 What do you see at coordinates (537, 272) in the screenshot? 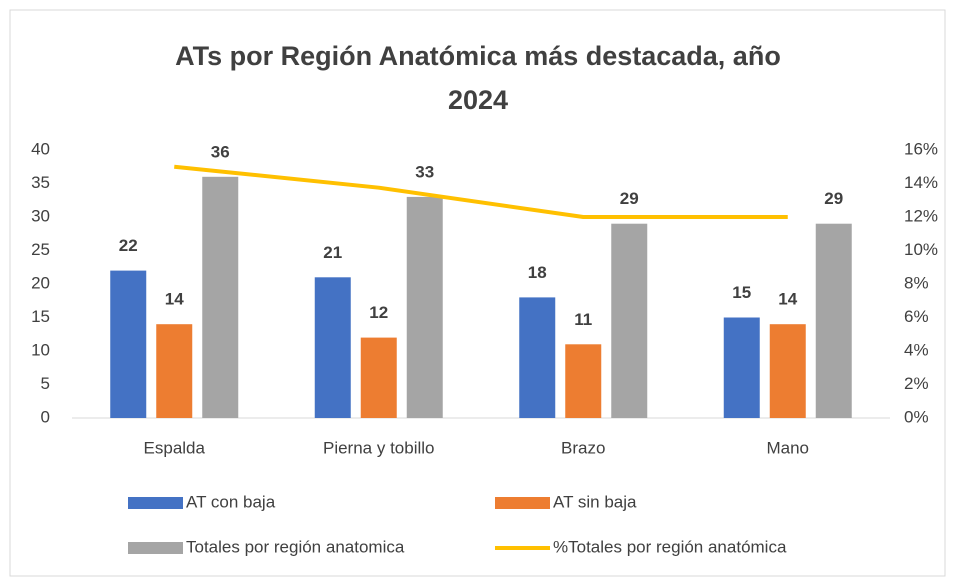
I see `data-label: 18` at bounding box center [537, 272].